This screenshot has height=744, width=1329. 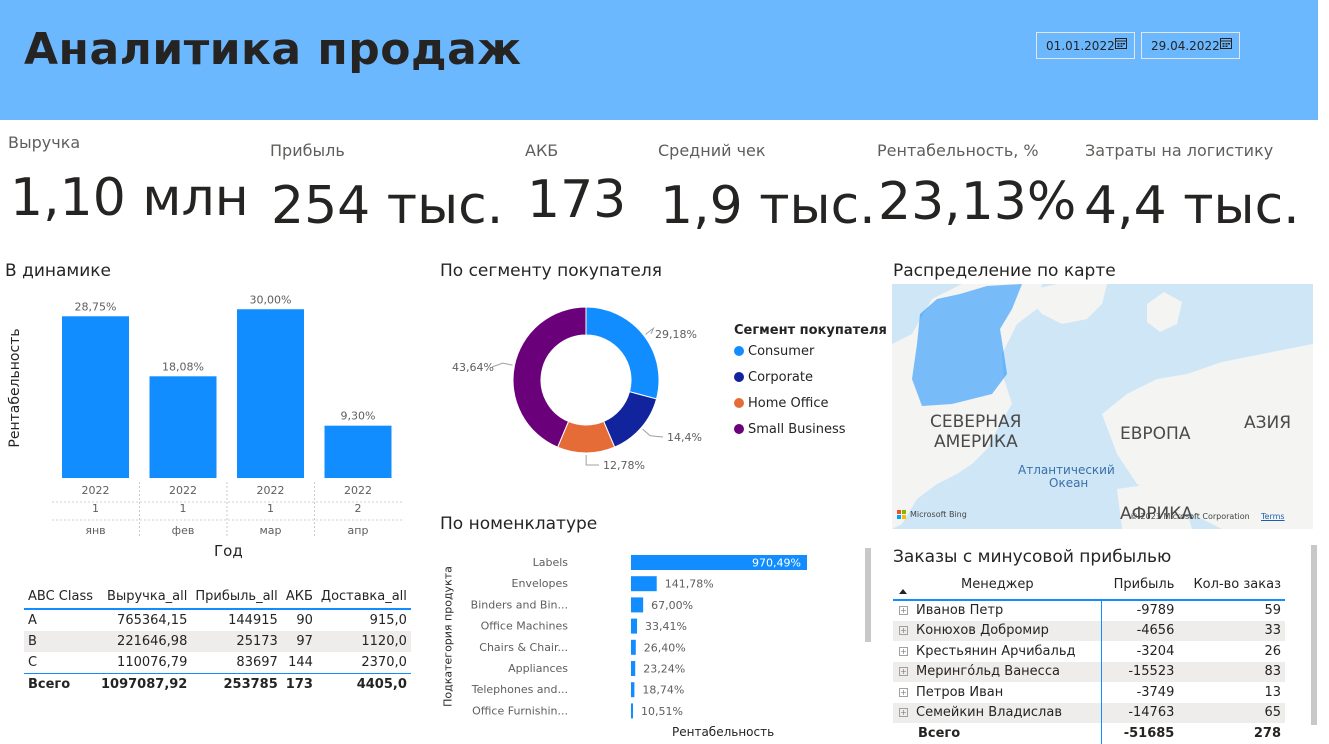 What do you see at coordinates (788, 403) in the screenshot?
I see `legend-label: Home Office` at bounding box center [788, 403].